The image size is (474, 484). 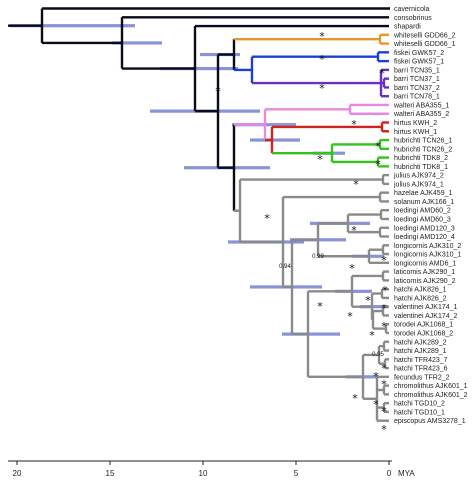 What do you see at coordinates (420, 298) in the screenshot?
I see `tip-label: hatchi AJK826_2` at bounding box center [420, 298].